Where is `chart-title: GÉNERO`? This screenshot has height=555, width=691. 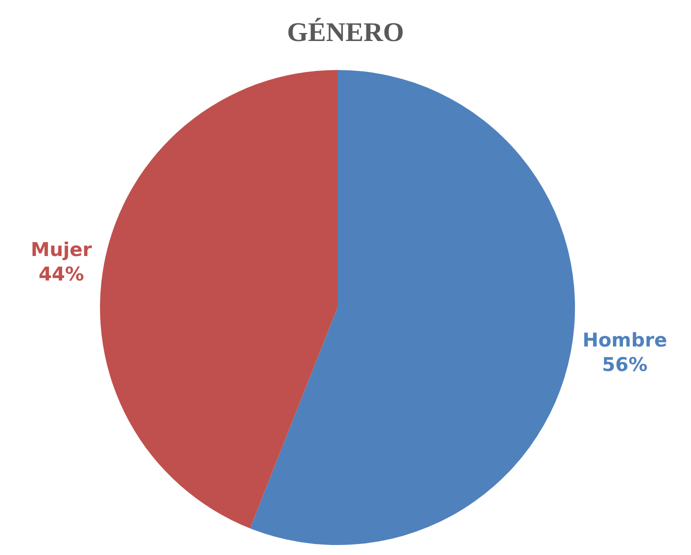 chart-title: GÉNERO is located at coordinates (345, 32).